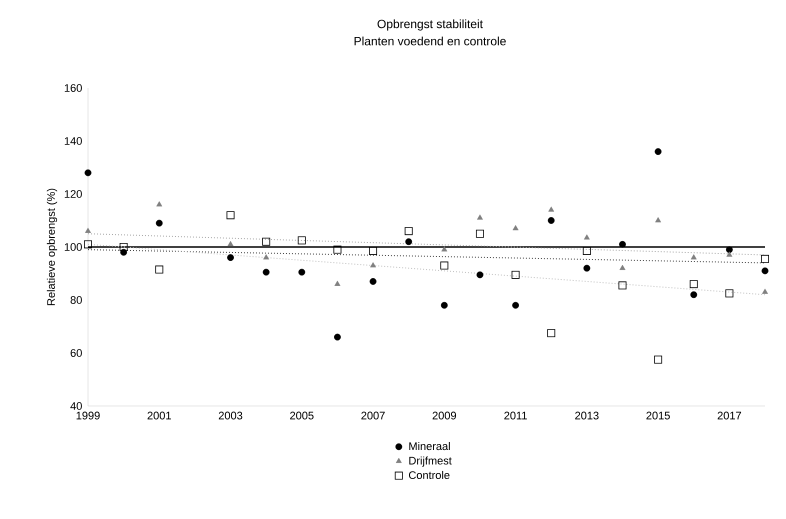 This screenshot has width=786, height=519. I want to click on x-tick-label: 1999, so click(88, 416).